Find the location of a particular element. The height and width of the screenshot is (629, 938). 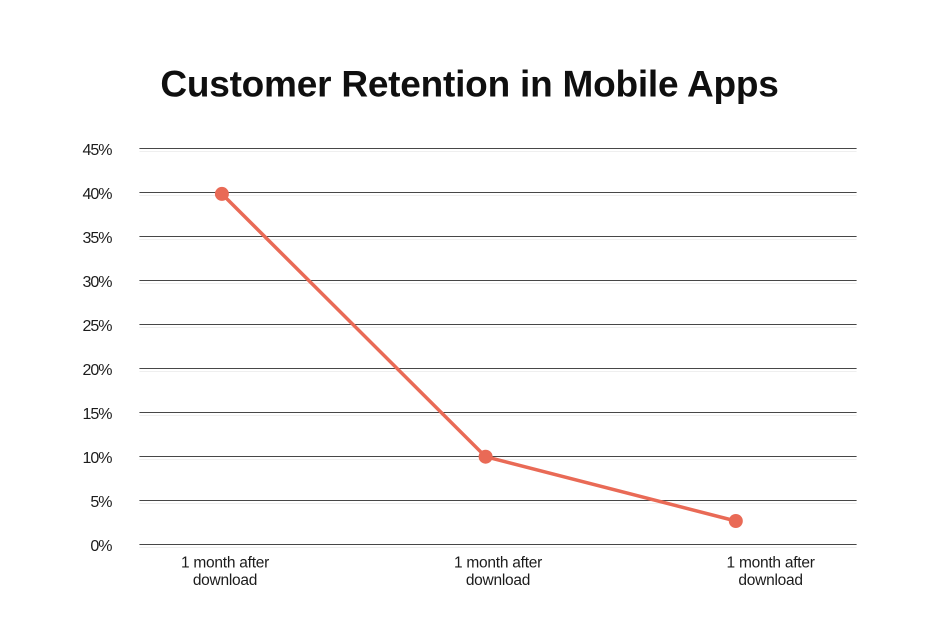

svg-text: 25% is located at coordinates (97, 326).